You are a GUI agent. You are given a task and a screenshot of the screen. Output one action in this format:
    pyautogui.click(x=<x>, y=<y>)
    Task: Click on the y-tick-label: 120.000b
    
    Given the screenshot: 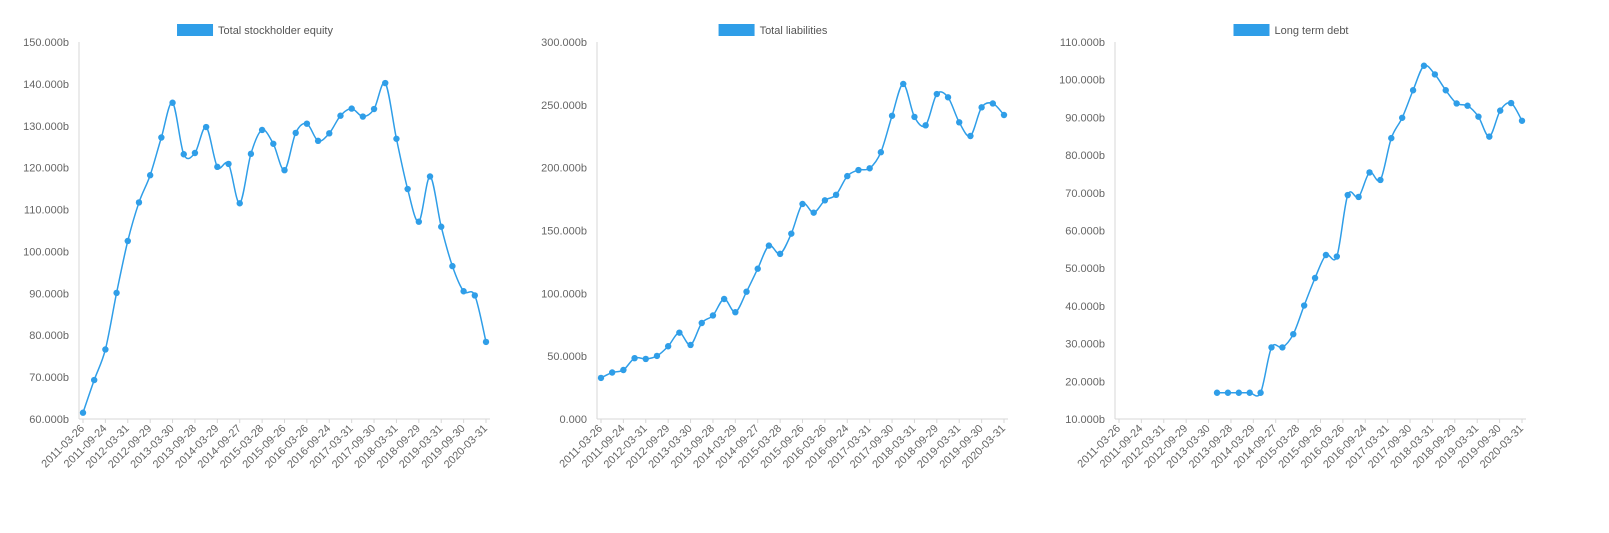 What is the action you would take?
    pyautogui.click(x=46, y=169)
    